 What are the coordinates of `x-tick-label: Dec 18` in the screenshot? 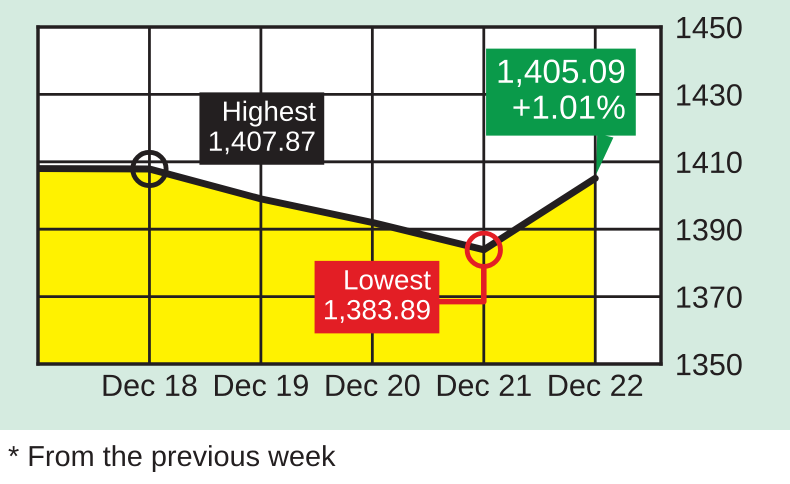 It's located at (150, 385).